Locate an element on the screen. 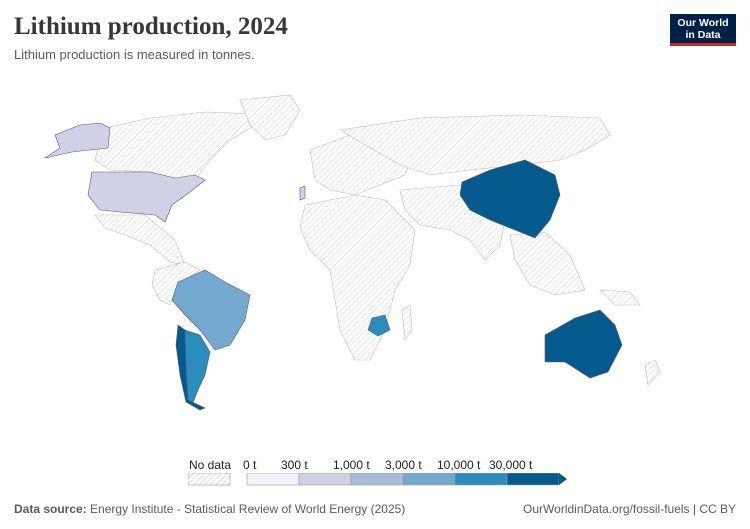 This screenshot has width=750, height=529. legend is located at coordinates (377, 479).